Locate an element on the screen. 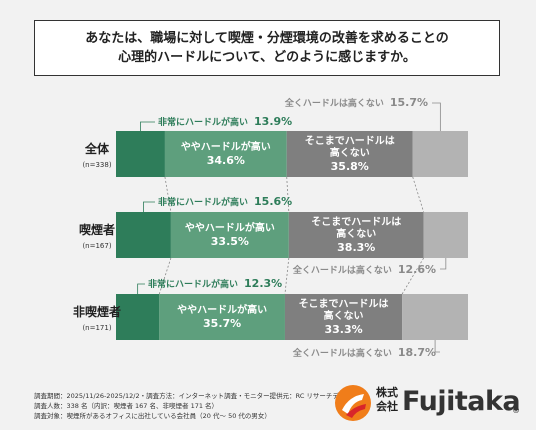  segment-value-notso-2: 38.3% is located at coordinates (356, 247).